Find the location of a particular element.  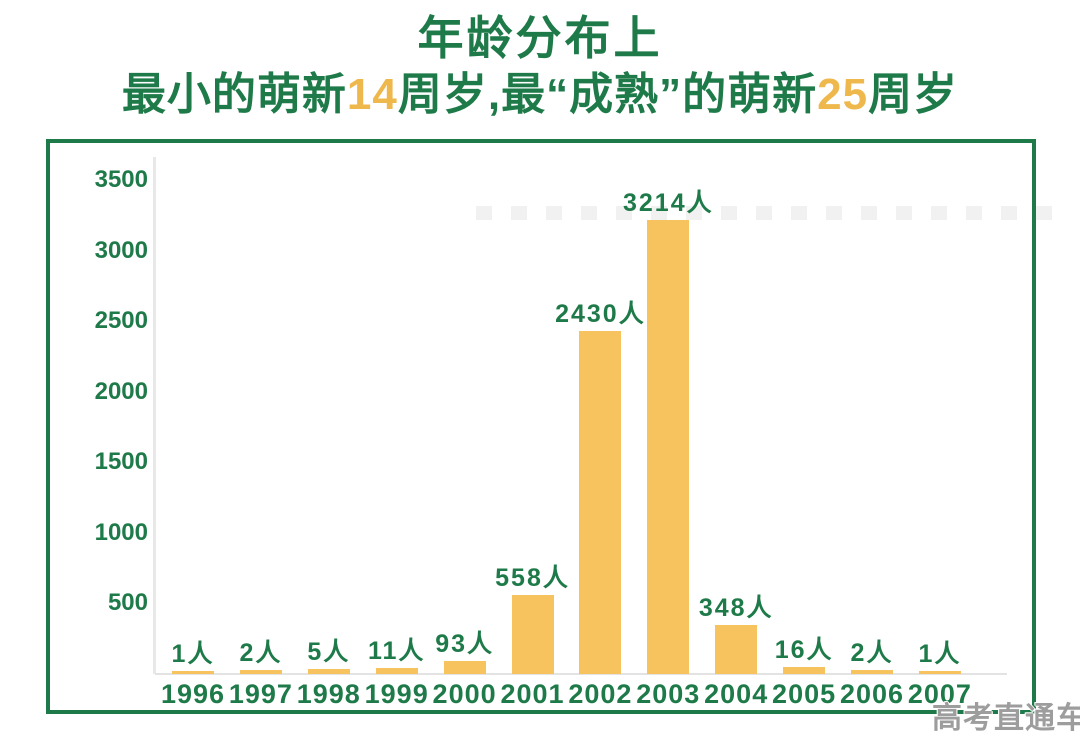

x-axis-label: 1996 is located at coordinates (193, 694).